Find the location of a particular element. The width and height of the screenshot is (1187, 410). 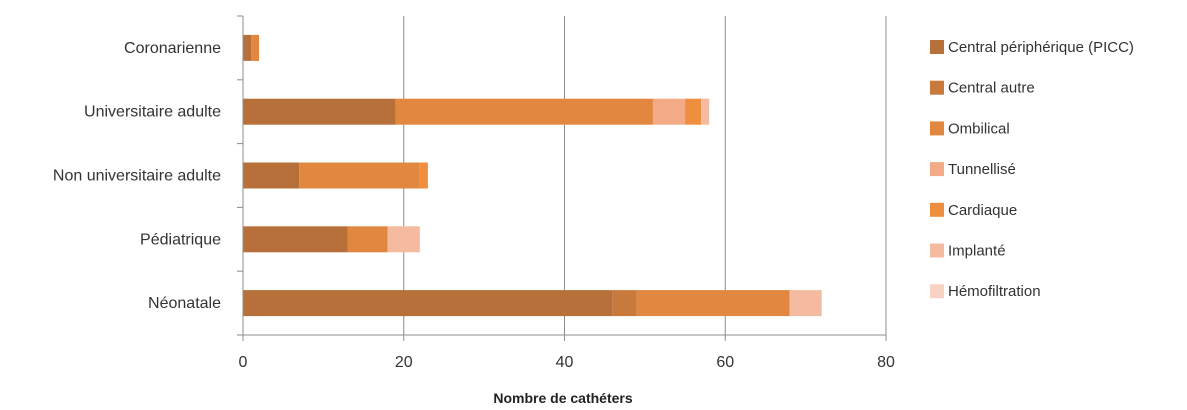

legend-label: Cardiaque is located at coordinates (982, 210).